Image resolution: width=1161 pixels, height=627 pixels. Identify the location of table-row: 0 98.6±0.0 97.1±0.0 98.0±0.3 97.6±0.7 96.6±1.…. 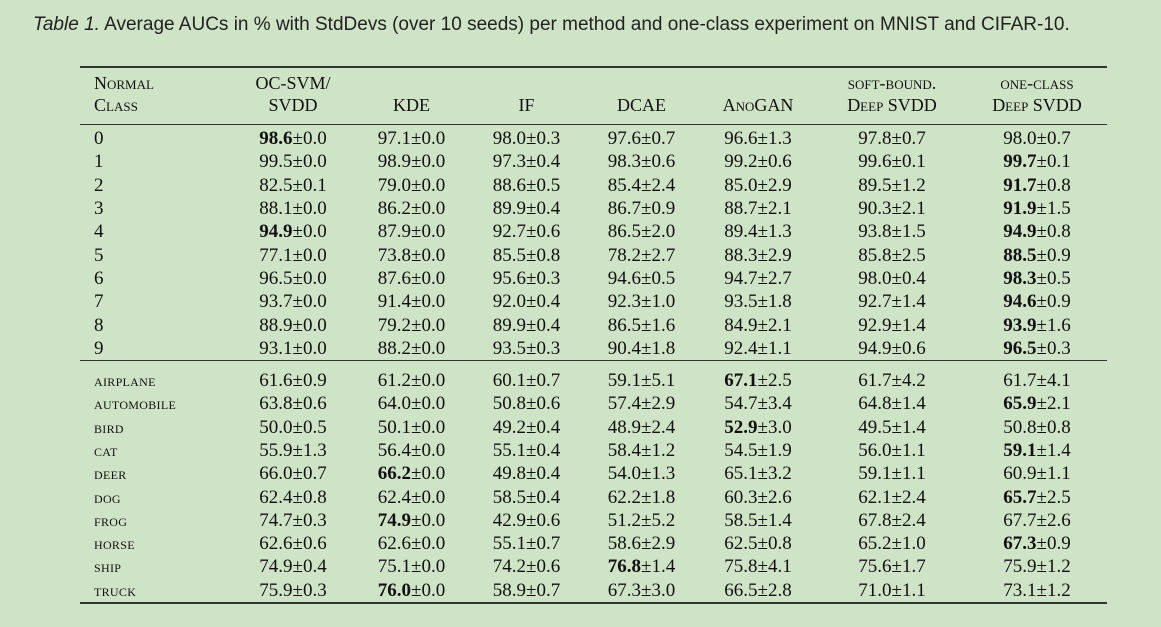
(593, 138).